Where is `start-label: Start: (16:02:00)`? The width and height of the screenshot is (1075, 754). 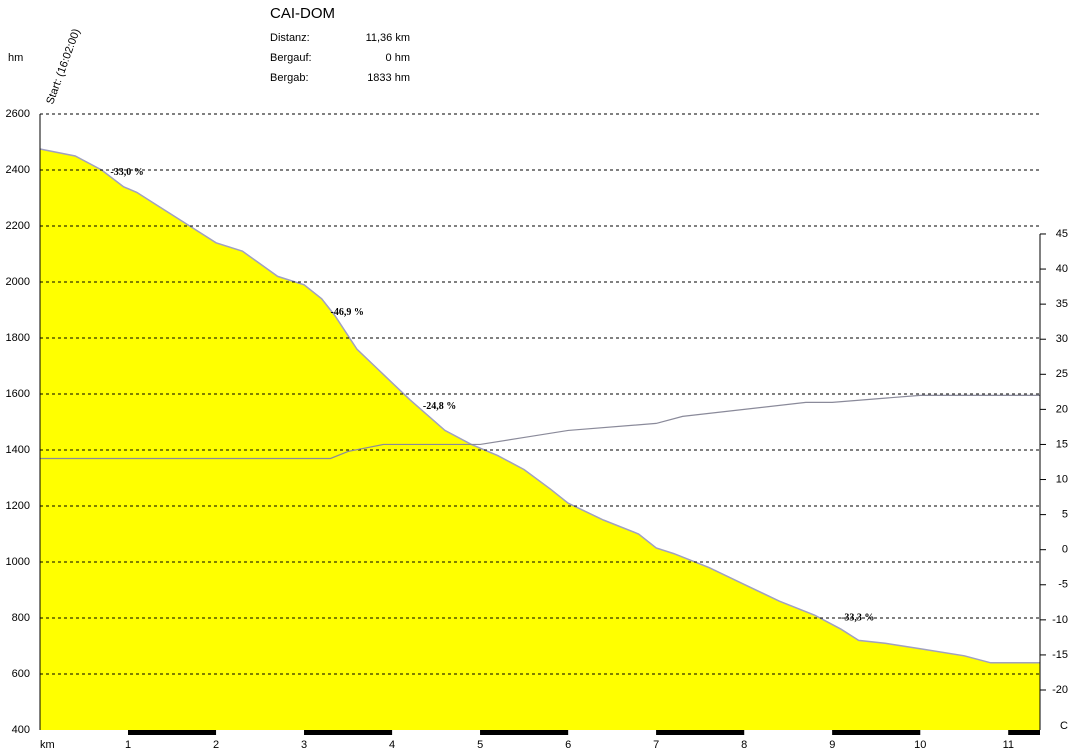 start-label: Start: (16:02:00) is located at coordinates (63, 66).